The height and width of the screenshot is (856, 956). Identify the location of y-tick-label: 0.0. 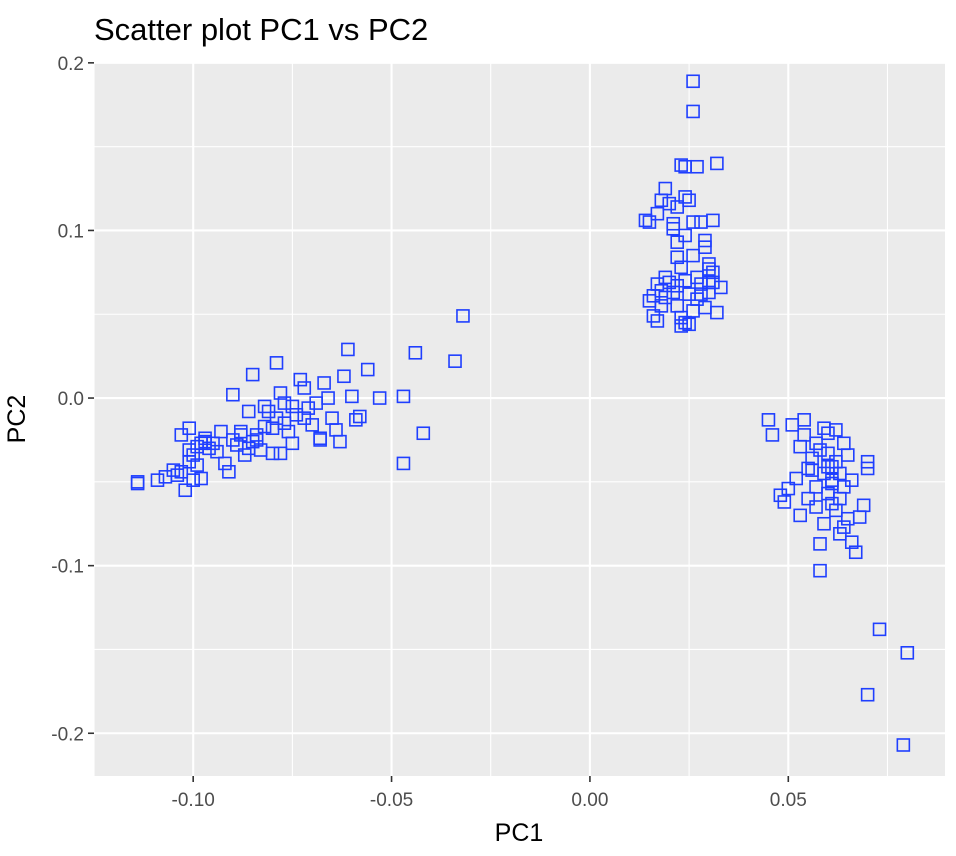
(71, 399).